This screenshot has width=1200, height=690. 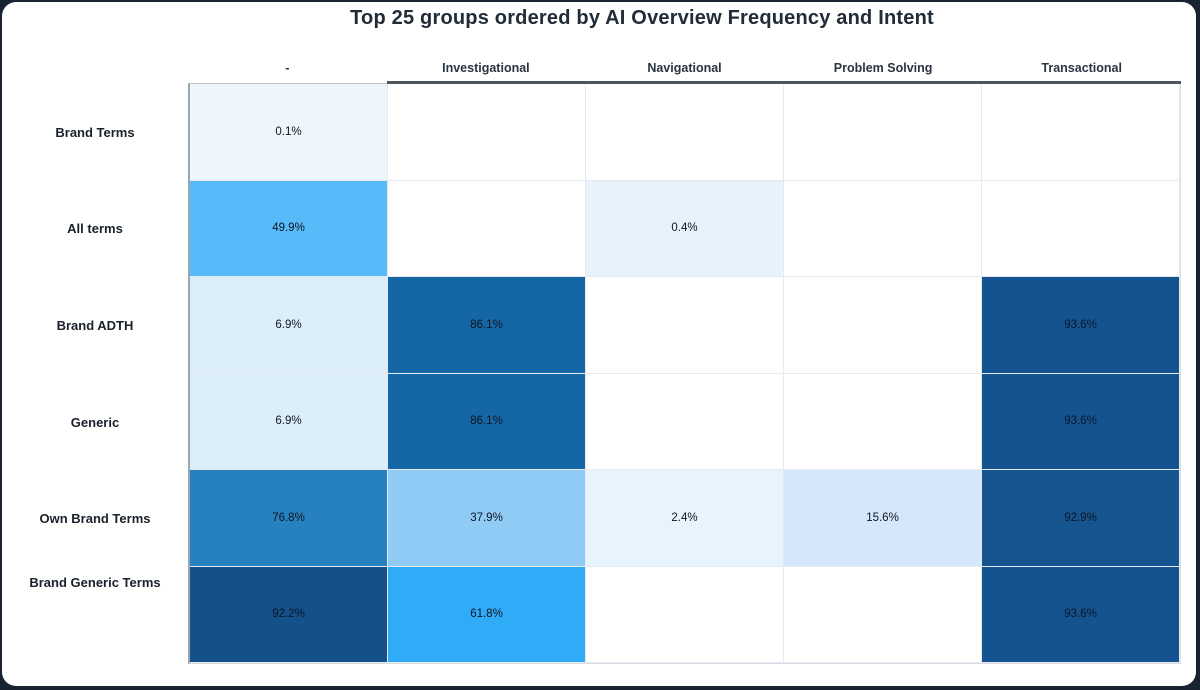 I want to click on heatmap-cell-brand-adth-transactional: 93.6%, so click(x=1081, y=325).